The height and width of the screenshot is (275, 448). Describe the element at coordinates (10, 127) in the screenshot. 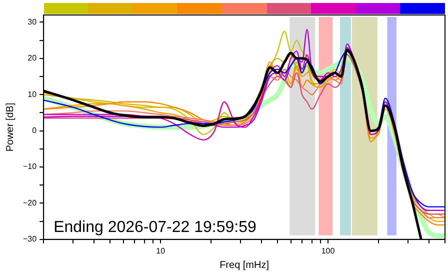

I see `y-axis-title: Power [dB]` at that location.